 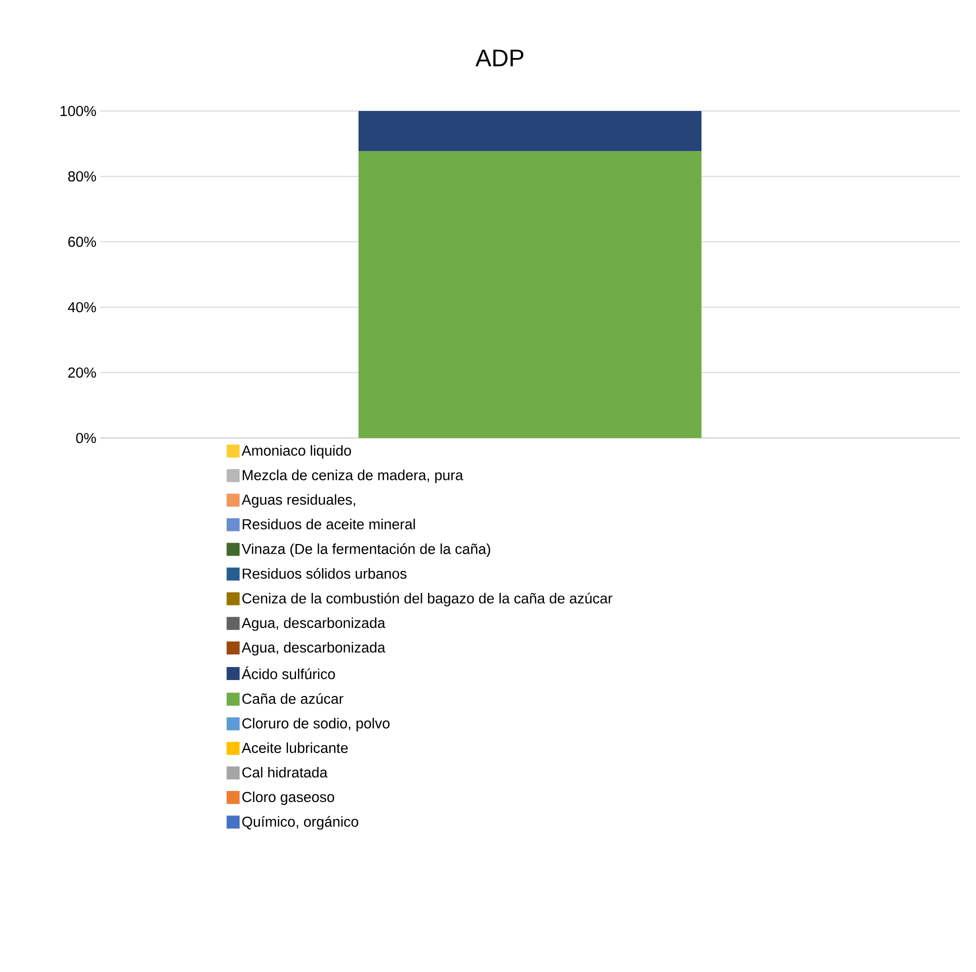 I want to click on legend-label: Ceniza de la combustión del bagazo de la caña de azúcar, so click(x=427, y=599).